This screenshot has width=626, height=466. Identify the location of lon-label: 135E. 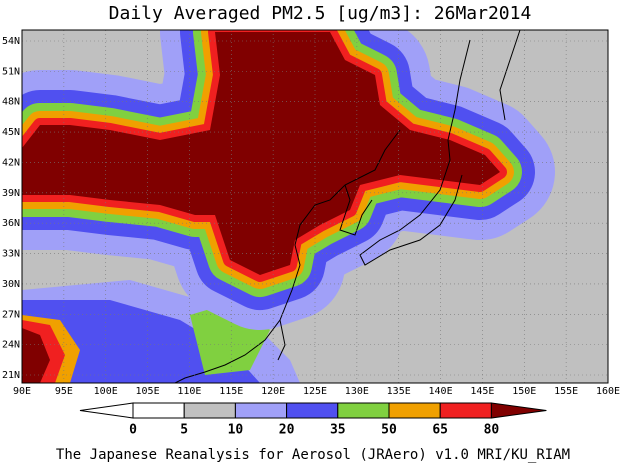
(399, 391).